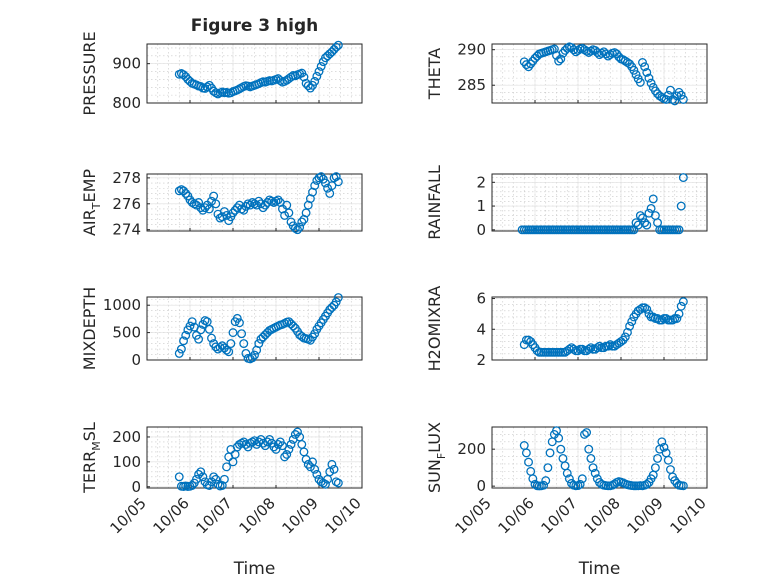 The width and height of the screenshot is (778, 583). Describe the element at coordinates (258, 203) in the screenshot. I see `series-air-temp` at that location.